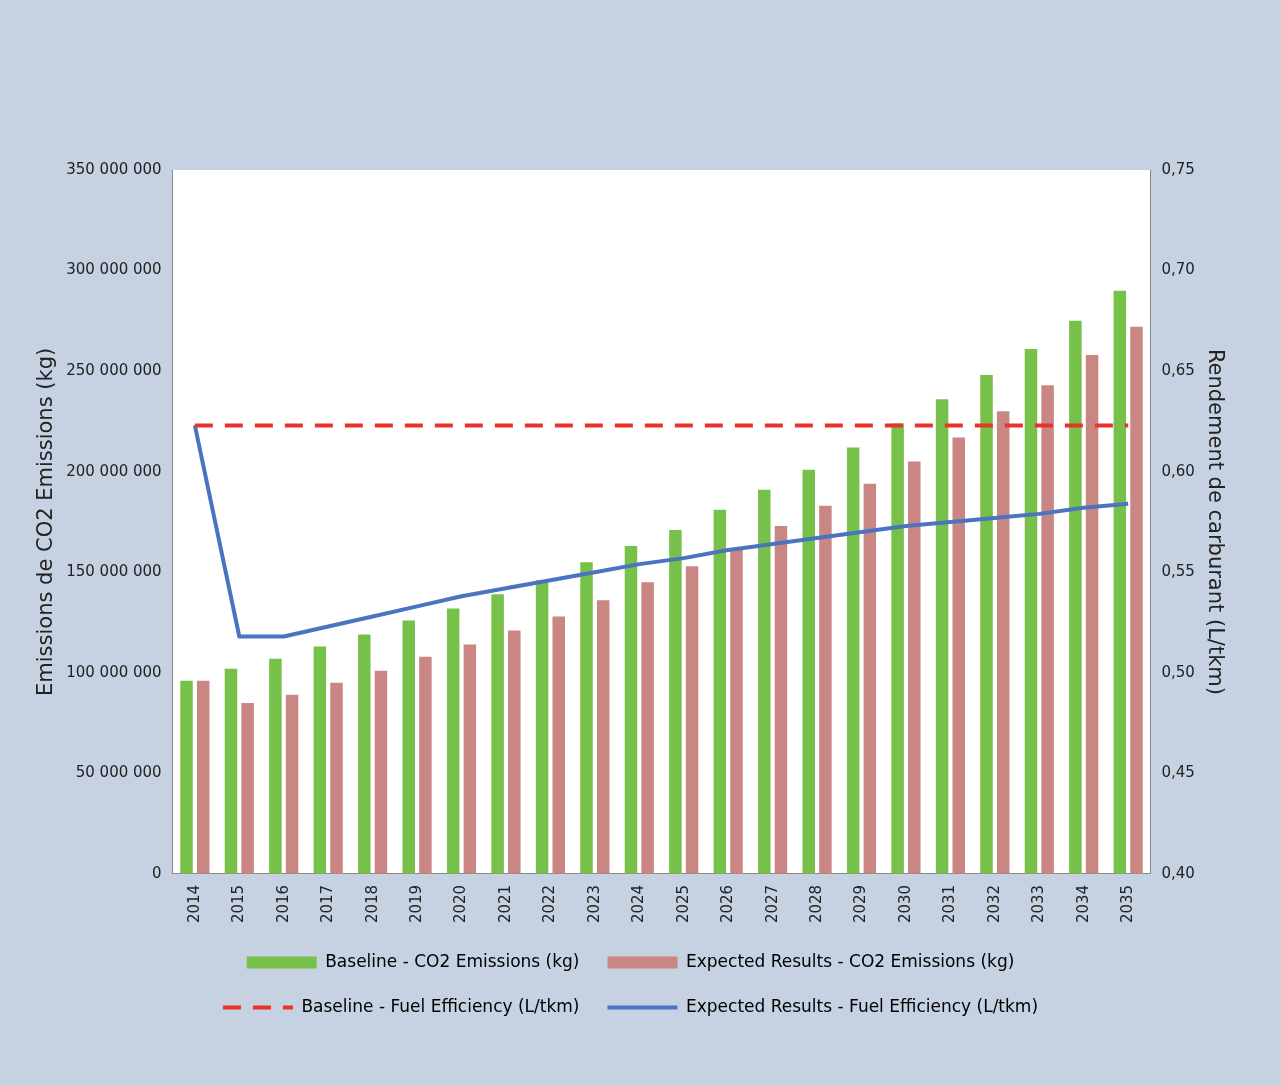 The height and width of the screenshot is (1086, 1281). I want to click on x-tick-label: 2016, so click(282, 904).